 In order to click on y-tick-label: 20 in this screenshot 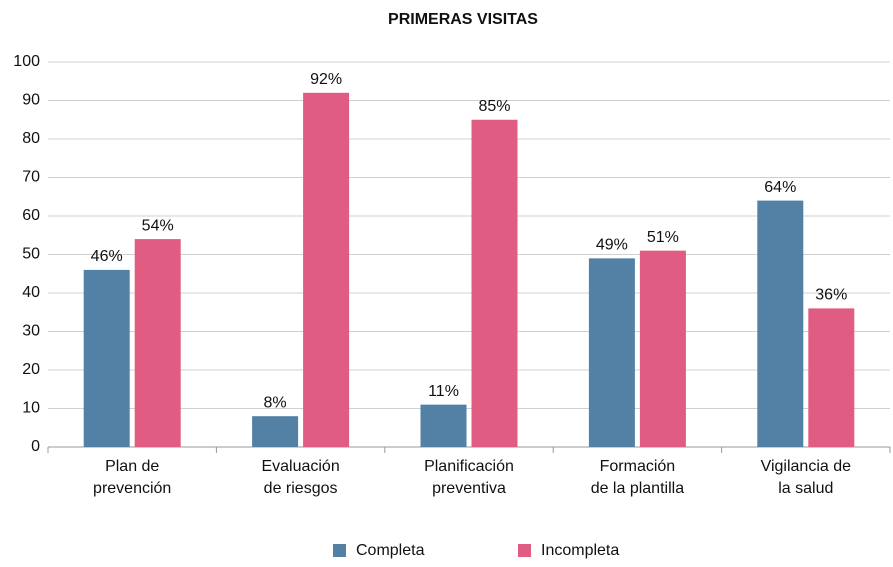, I will do `click(31, 369)`.